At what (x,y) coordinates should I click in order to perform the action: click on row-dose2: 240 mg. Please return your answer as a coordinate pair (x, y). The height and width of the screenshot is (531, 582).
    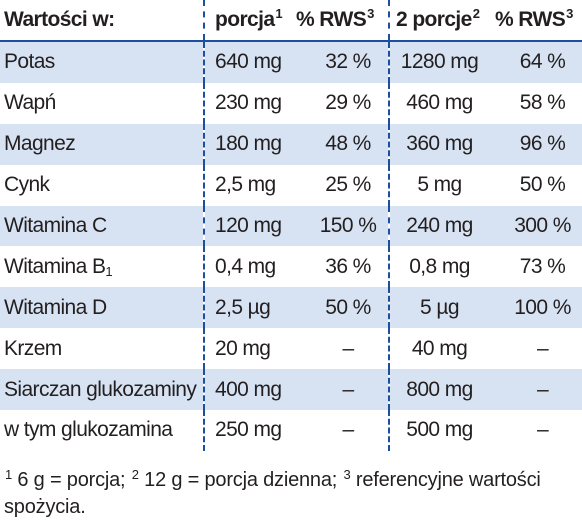
    Looking at the image, I should click on (438, 226).